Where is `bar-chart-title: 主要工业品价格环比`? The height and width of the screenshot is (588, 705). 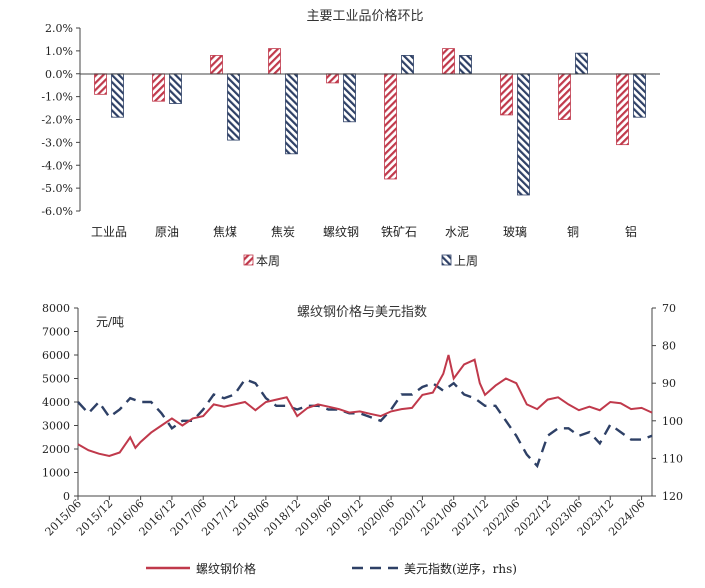
bar-chart-title: 主要工业品价格环比 is located at coordinates (364, 16).